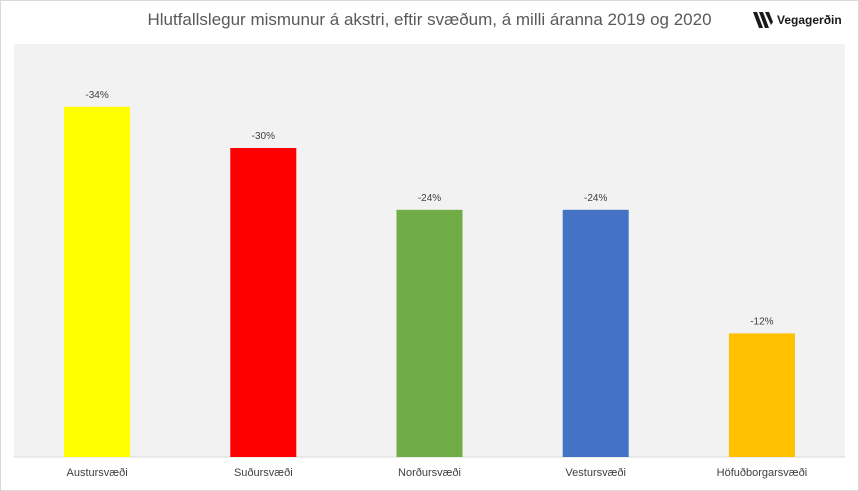 The image size is (859, 491). What do you see at coordinates (97, 473) in the screenshot?
I see `category-label-1: Austursvæði` at bounding box center [97, 473].